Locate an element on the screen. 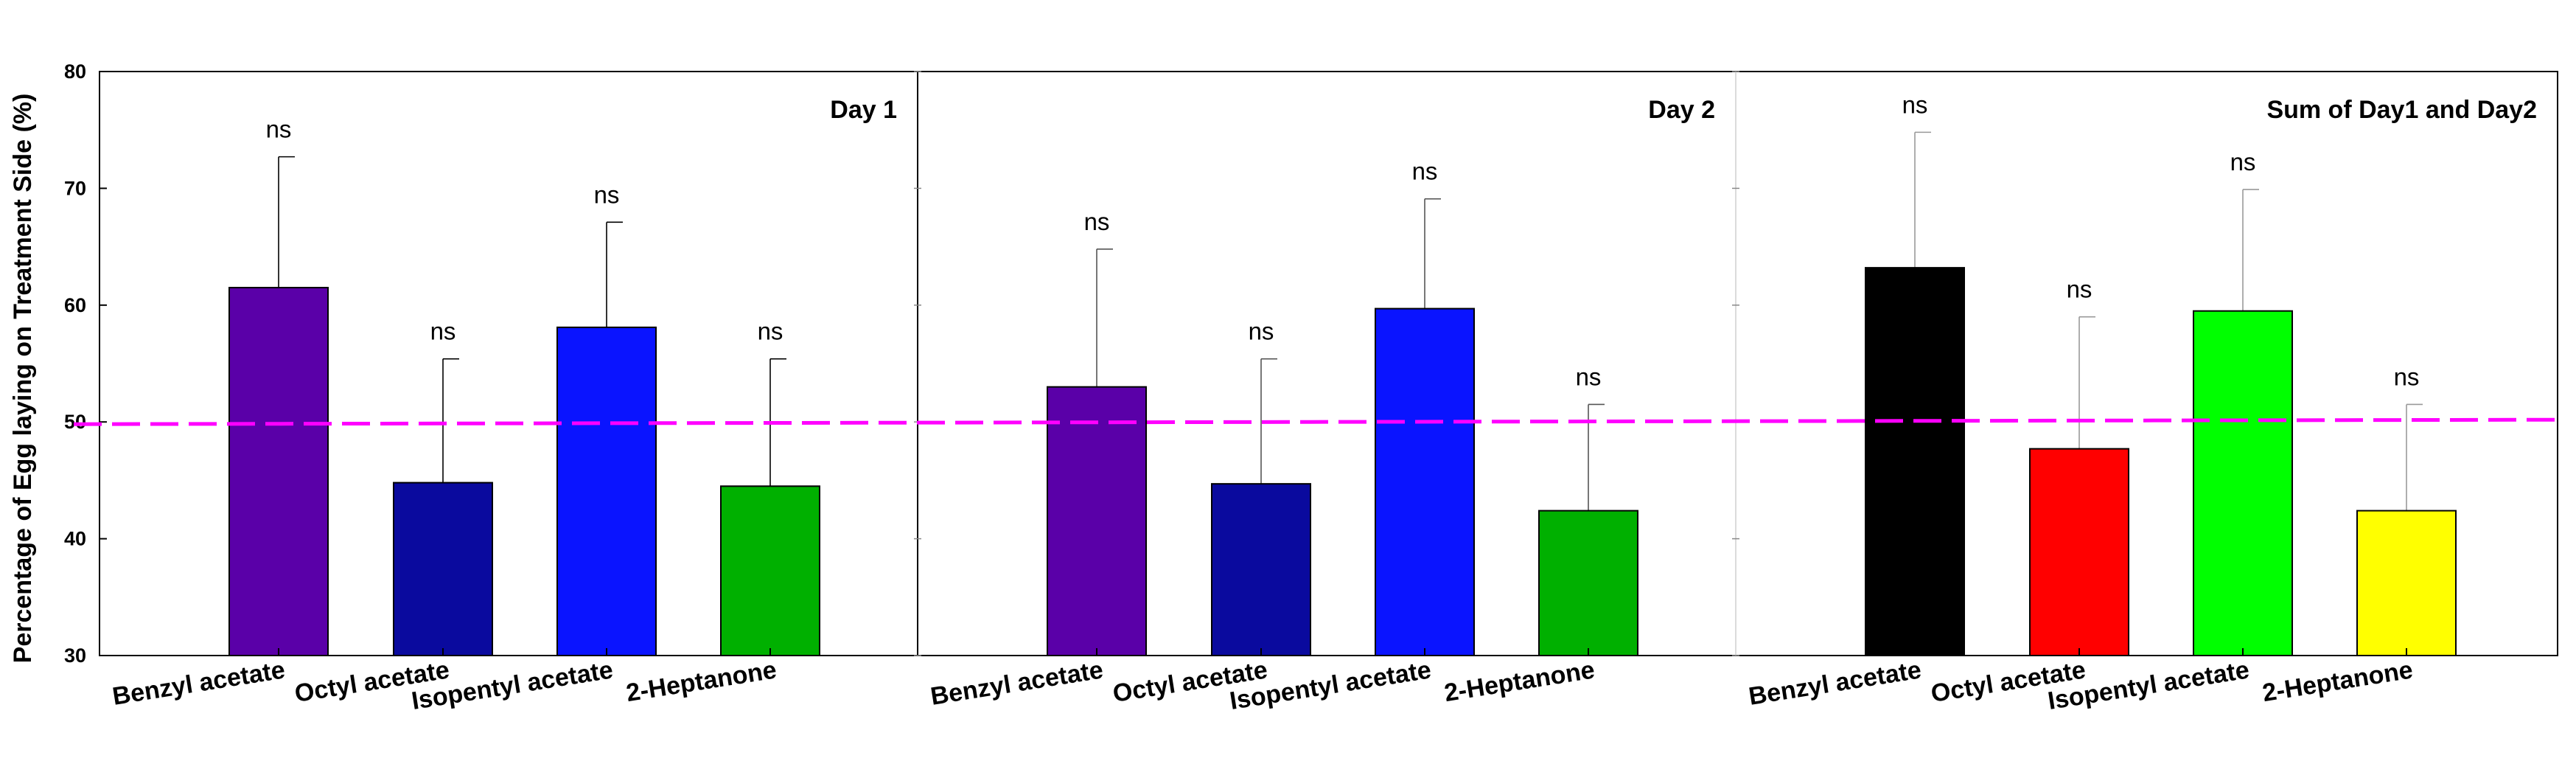 Image resolution: width=2576 pixels, height=775 pixels. panel-title: Day 2 is located at coordinates (1681, 110).